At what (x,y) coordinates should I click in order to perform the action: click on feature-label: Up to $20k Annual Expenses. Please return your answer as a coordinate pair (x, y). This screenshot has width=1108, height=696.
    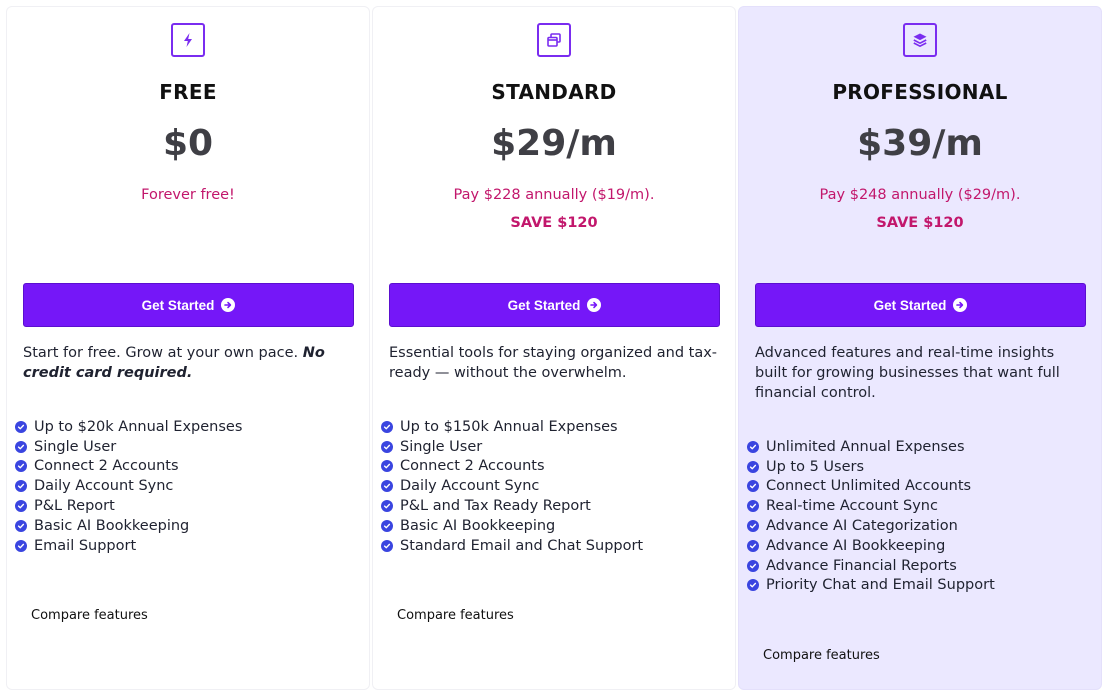
    Looking at the image, I should click on (138, 426).